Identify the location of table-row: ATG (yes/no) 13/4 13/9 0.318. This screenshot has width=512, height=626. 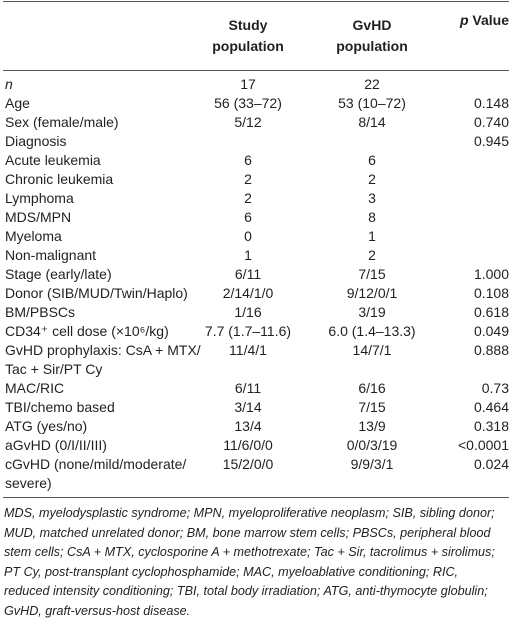
(256, 426).